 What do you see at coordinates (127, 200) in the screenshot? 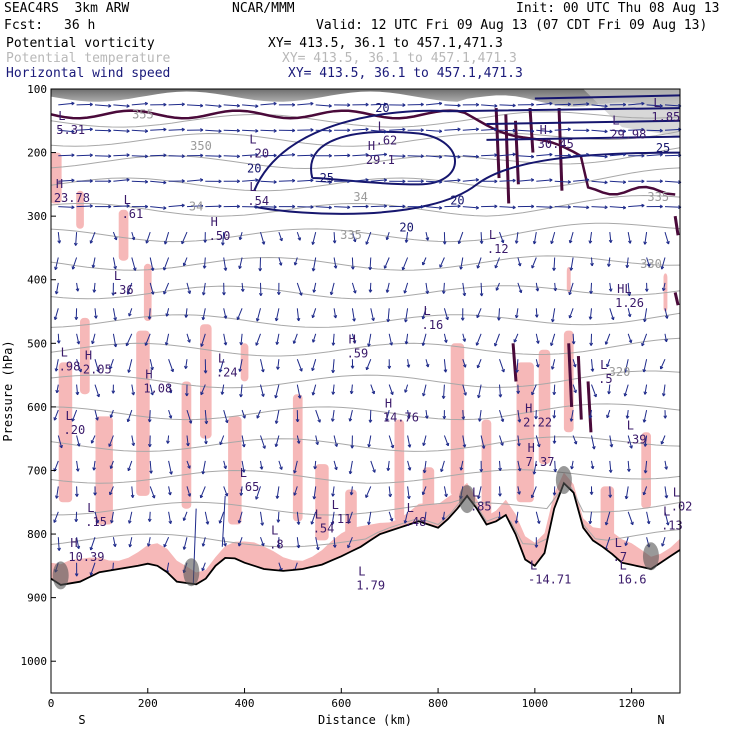
I see `extremum-marker: L` at bounding box center [127, 200].